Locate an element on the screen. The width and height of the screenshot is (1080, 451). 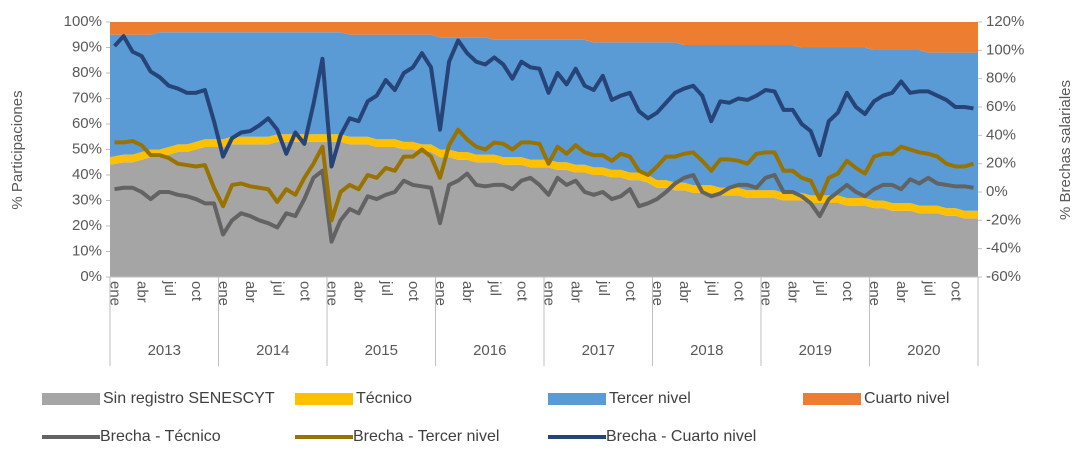
y2-tick-label: -40% is located at coordinates (1003, 248).